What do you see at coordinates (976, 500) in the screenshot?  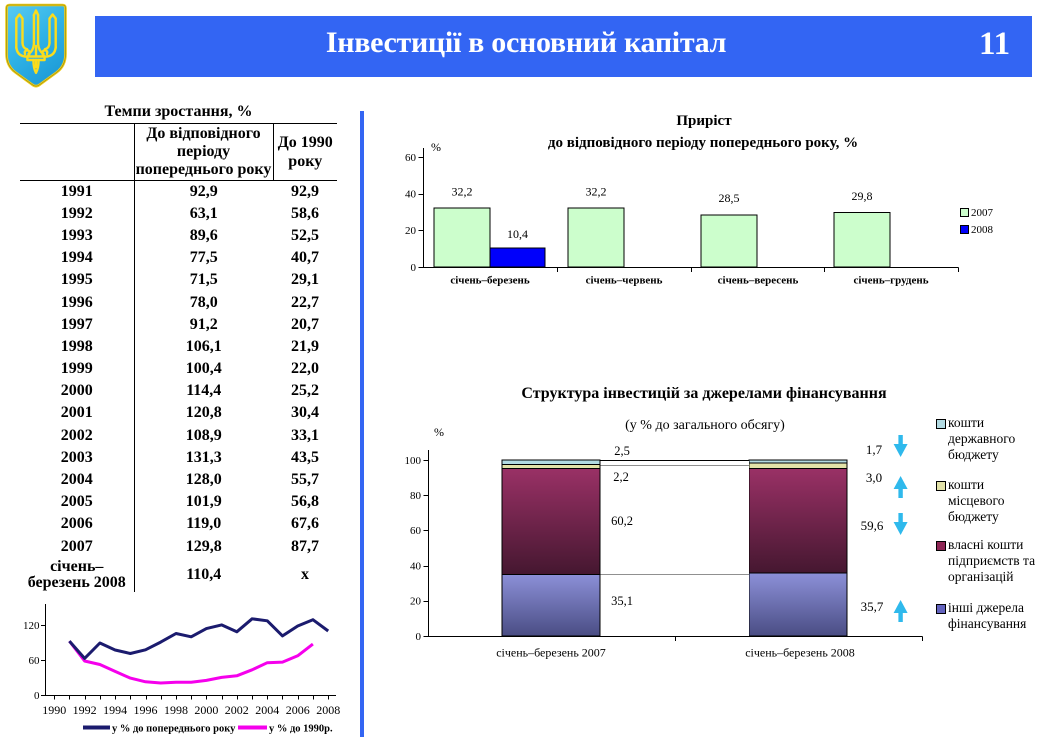 I see `svg-text: місцевого` at bounding box center [976, 500].